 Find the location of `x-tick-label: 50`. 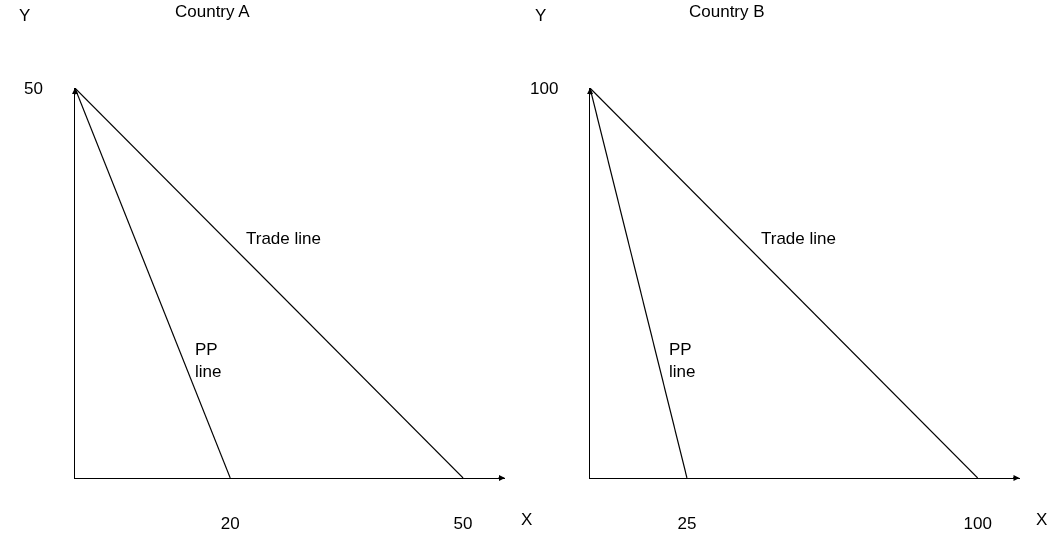

x-tick-label: 50 is located at coordinates (463, 524).